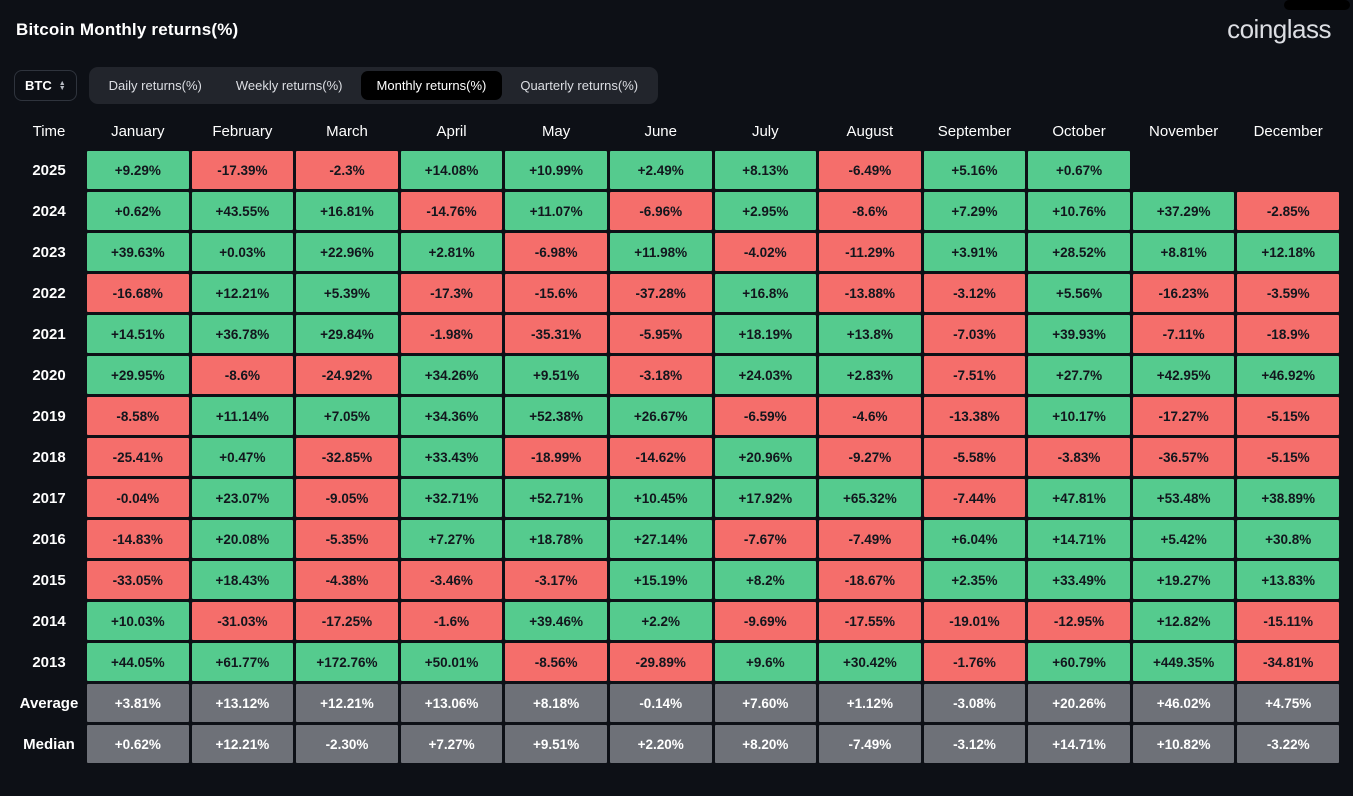 The height and width of the screenshot is (796, 1353). What do you see at coordinates (289, 85) in the screenshot?
I see `tab-weekly-returns: Weekly returns(%)` at bounding box center [289, 85].